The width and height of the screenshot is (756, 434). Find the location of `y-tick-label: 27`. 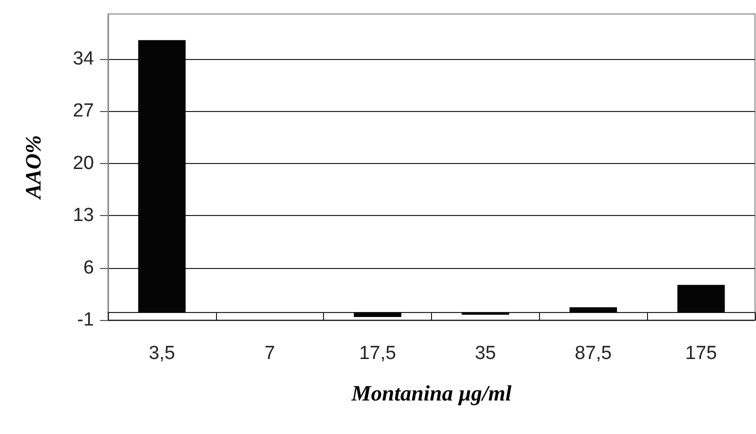

y-tick-label: 27 is located at coordinates (83, 111).